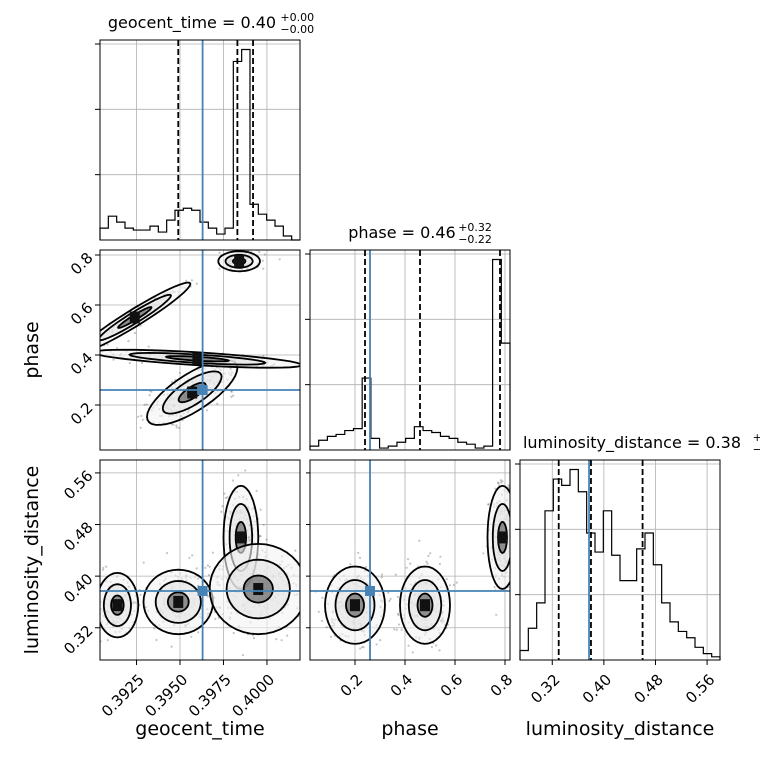 This screenshot has width=760, height=760. I want to click on joint-phase-vs-luminosity-distance-axes, so click(413, 560).